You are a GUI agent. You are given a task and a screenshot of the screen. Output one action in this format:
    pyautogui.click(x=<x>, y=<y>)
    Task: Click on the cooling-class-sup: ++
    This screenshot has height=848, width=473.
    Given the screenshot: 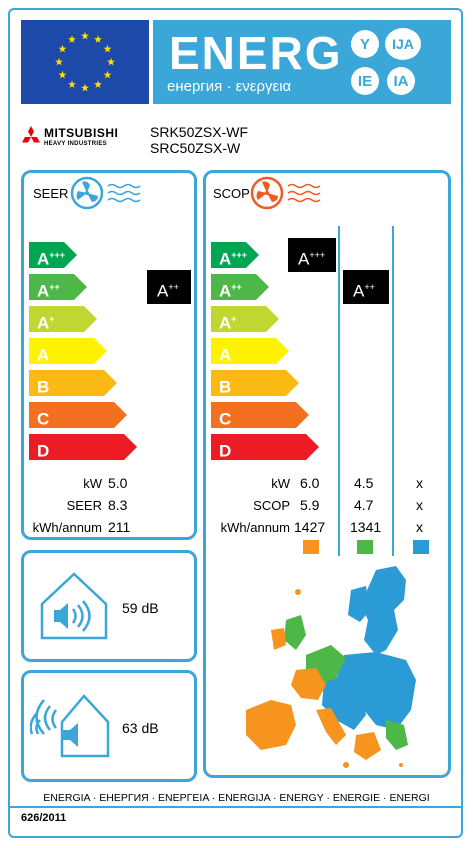 What is the action you would take?
    pyautogui.click(x=54, y=287)
    